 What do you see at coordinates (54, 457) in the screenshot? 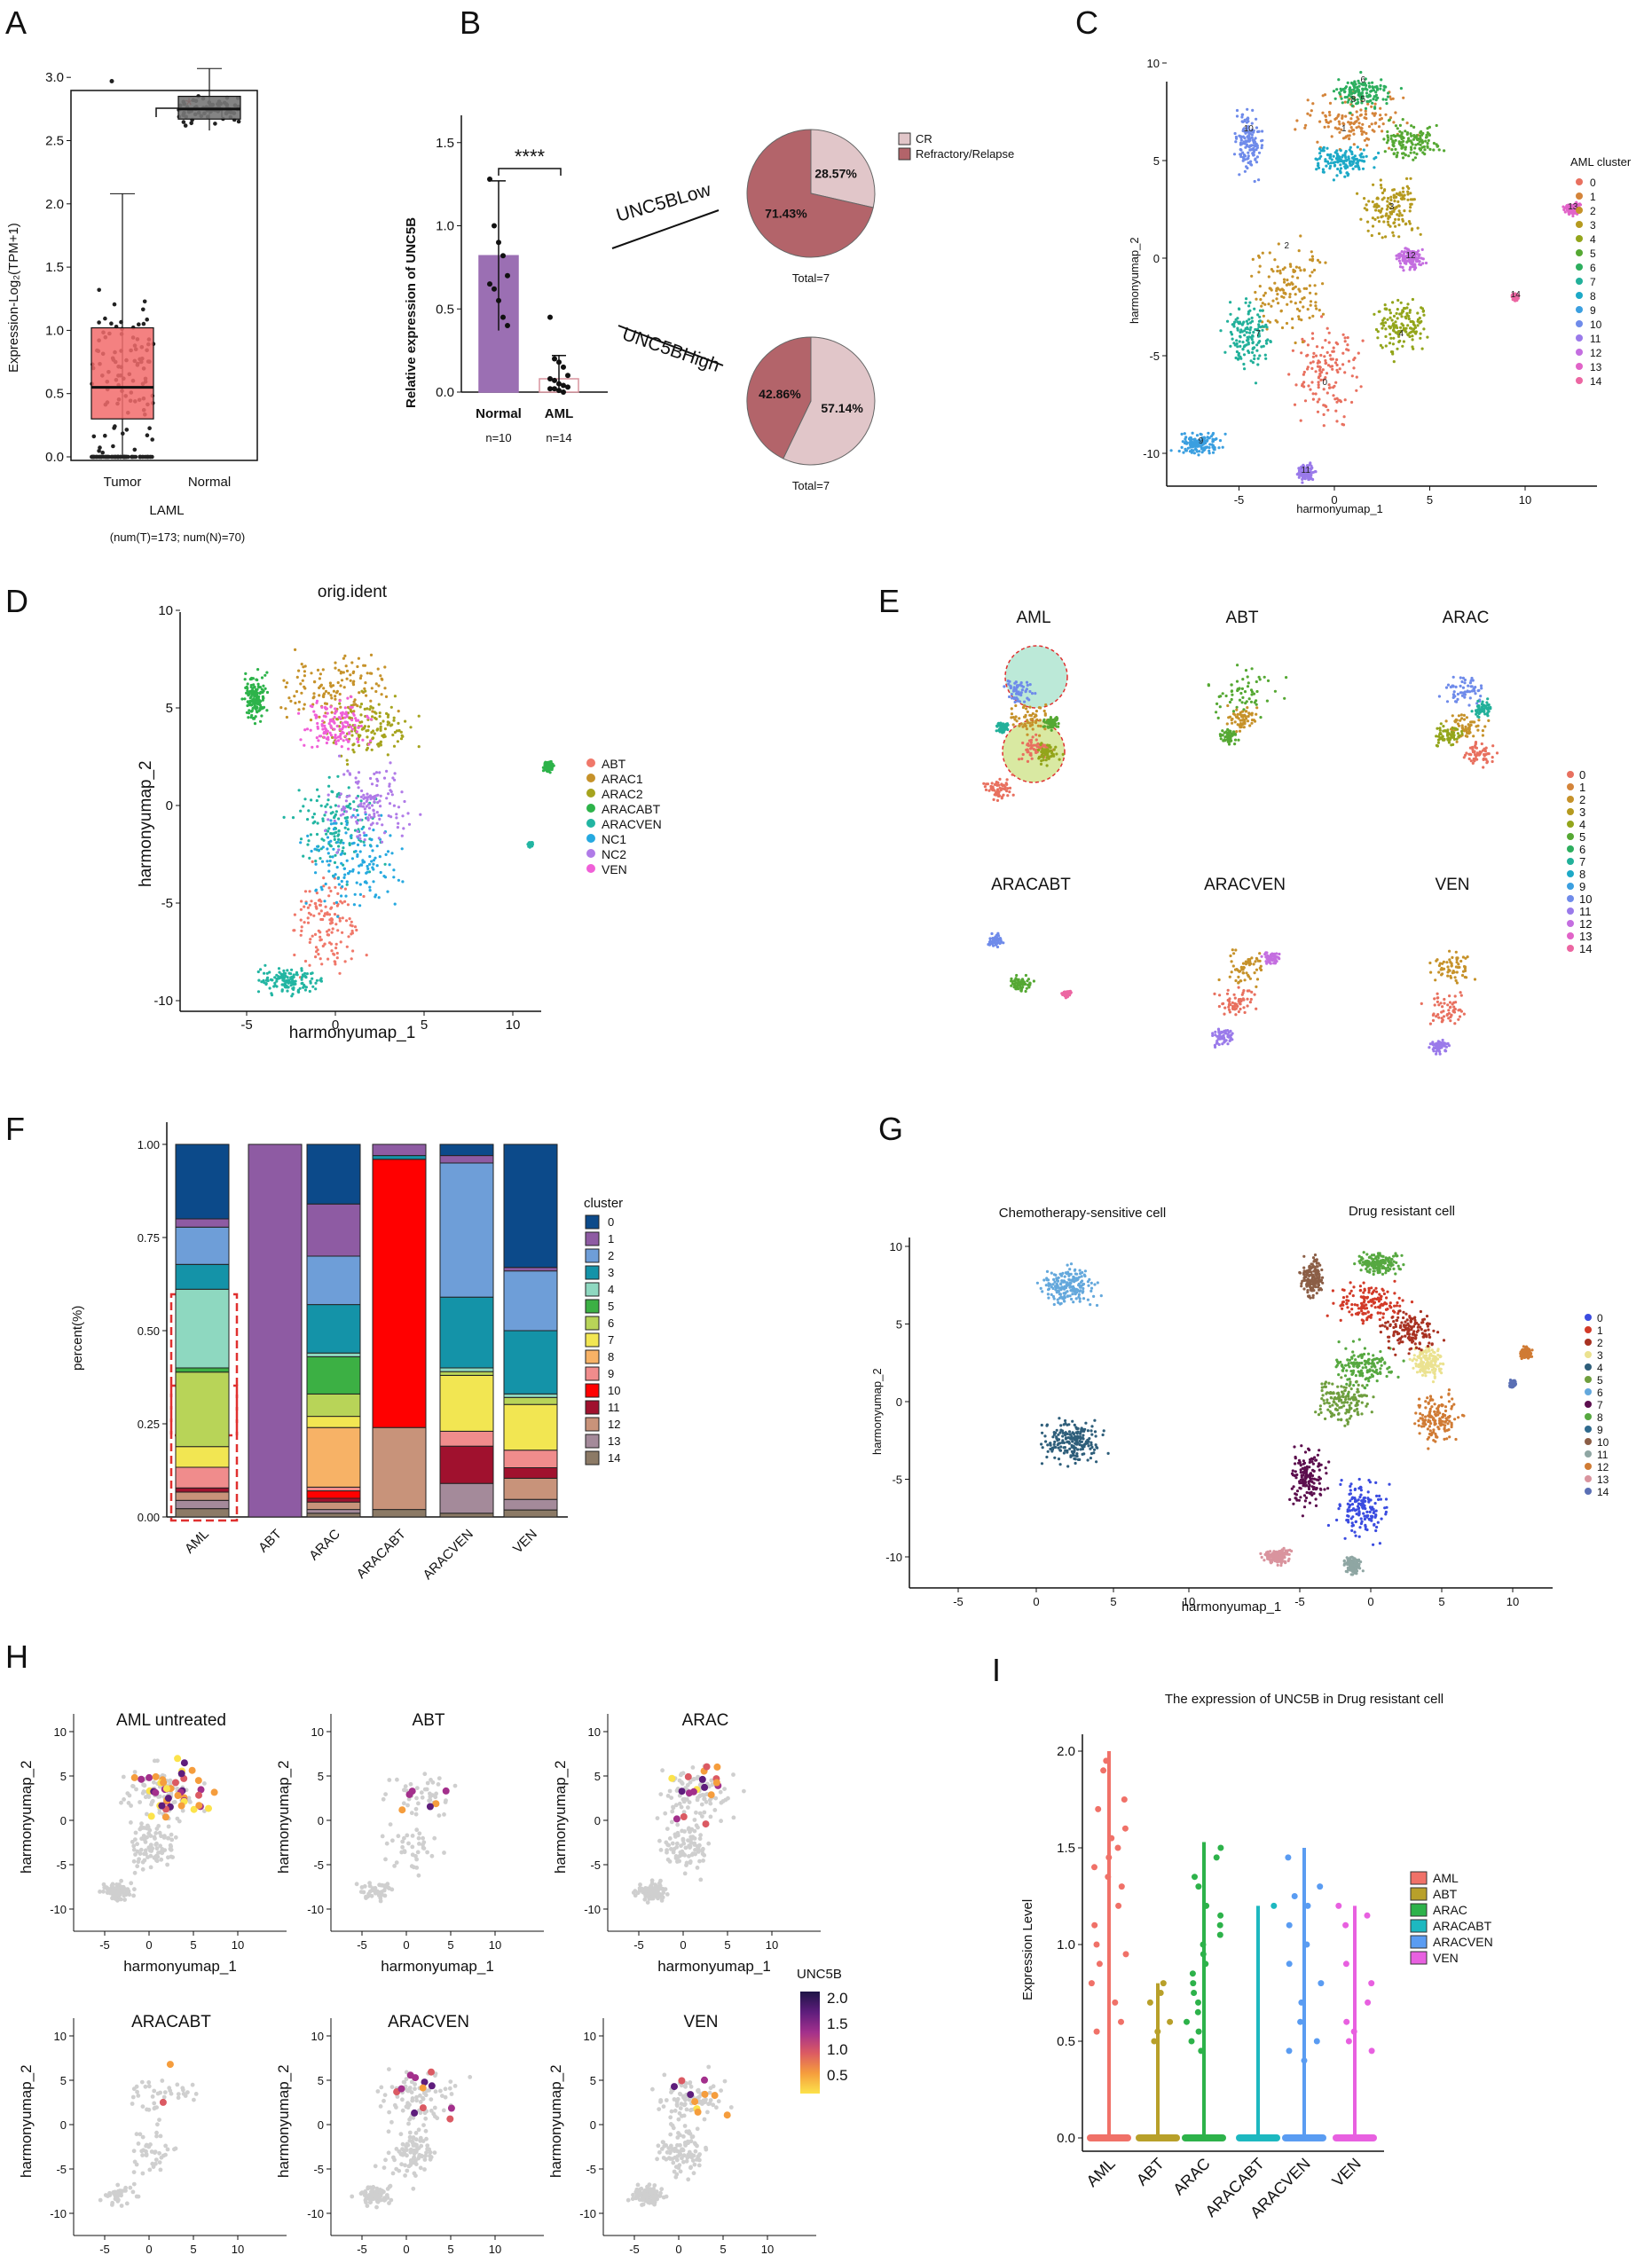
I see `panel-a-ytick-label: 0.0` at bounding box center [54, 457].